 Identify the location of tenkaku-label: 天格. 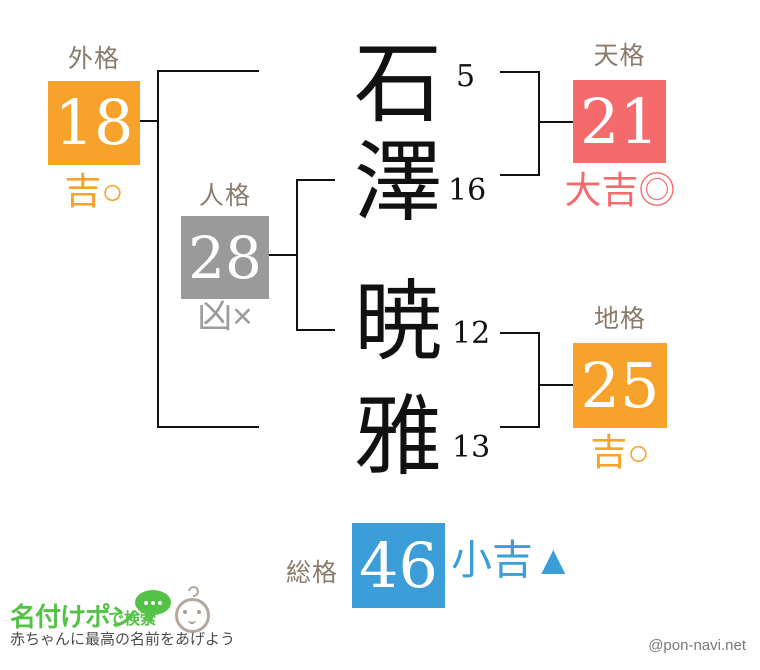
(619, 56).